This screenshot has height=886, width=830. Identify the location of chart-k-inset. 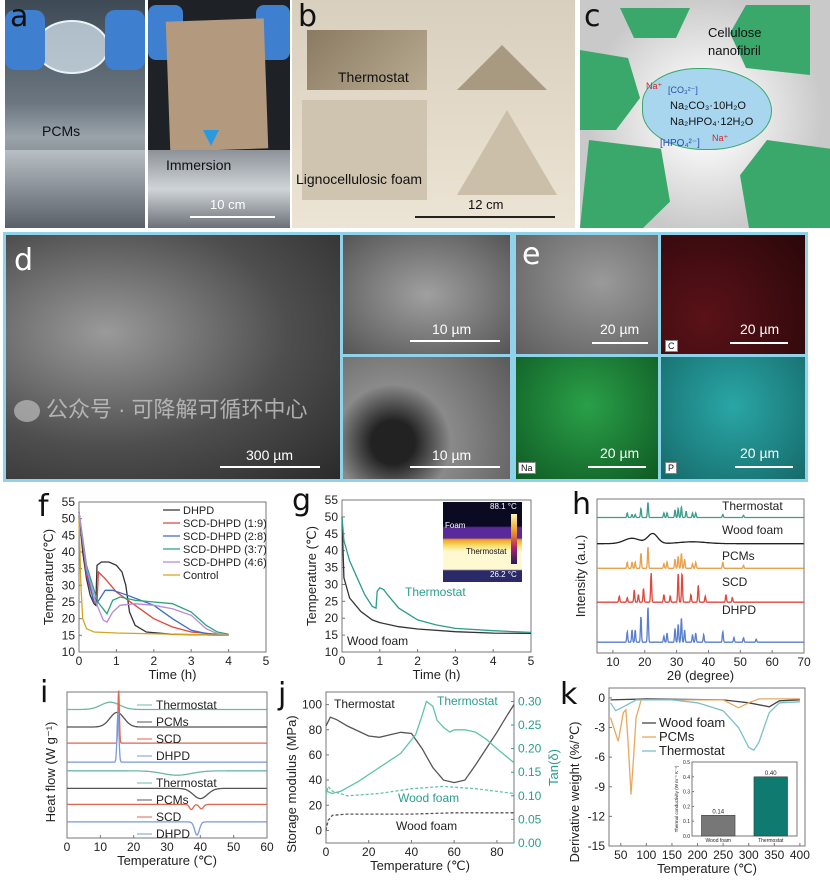
(744, 799).